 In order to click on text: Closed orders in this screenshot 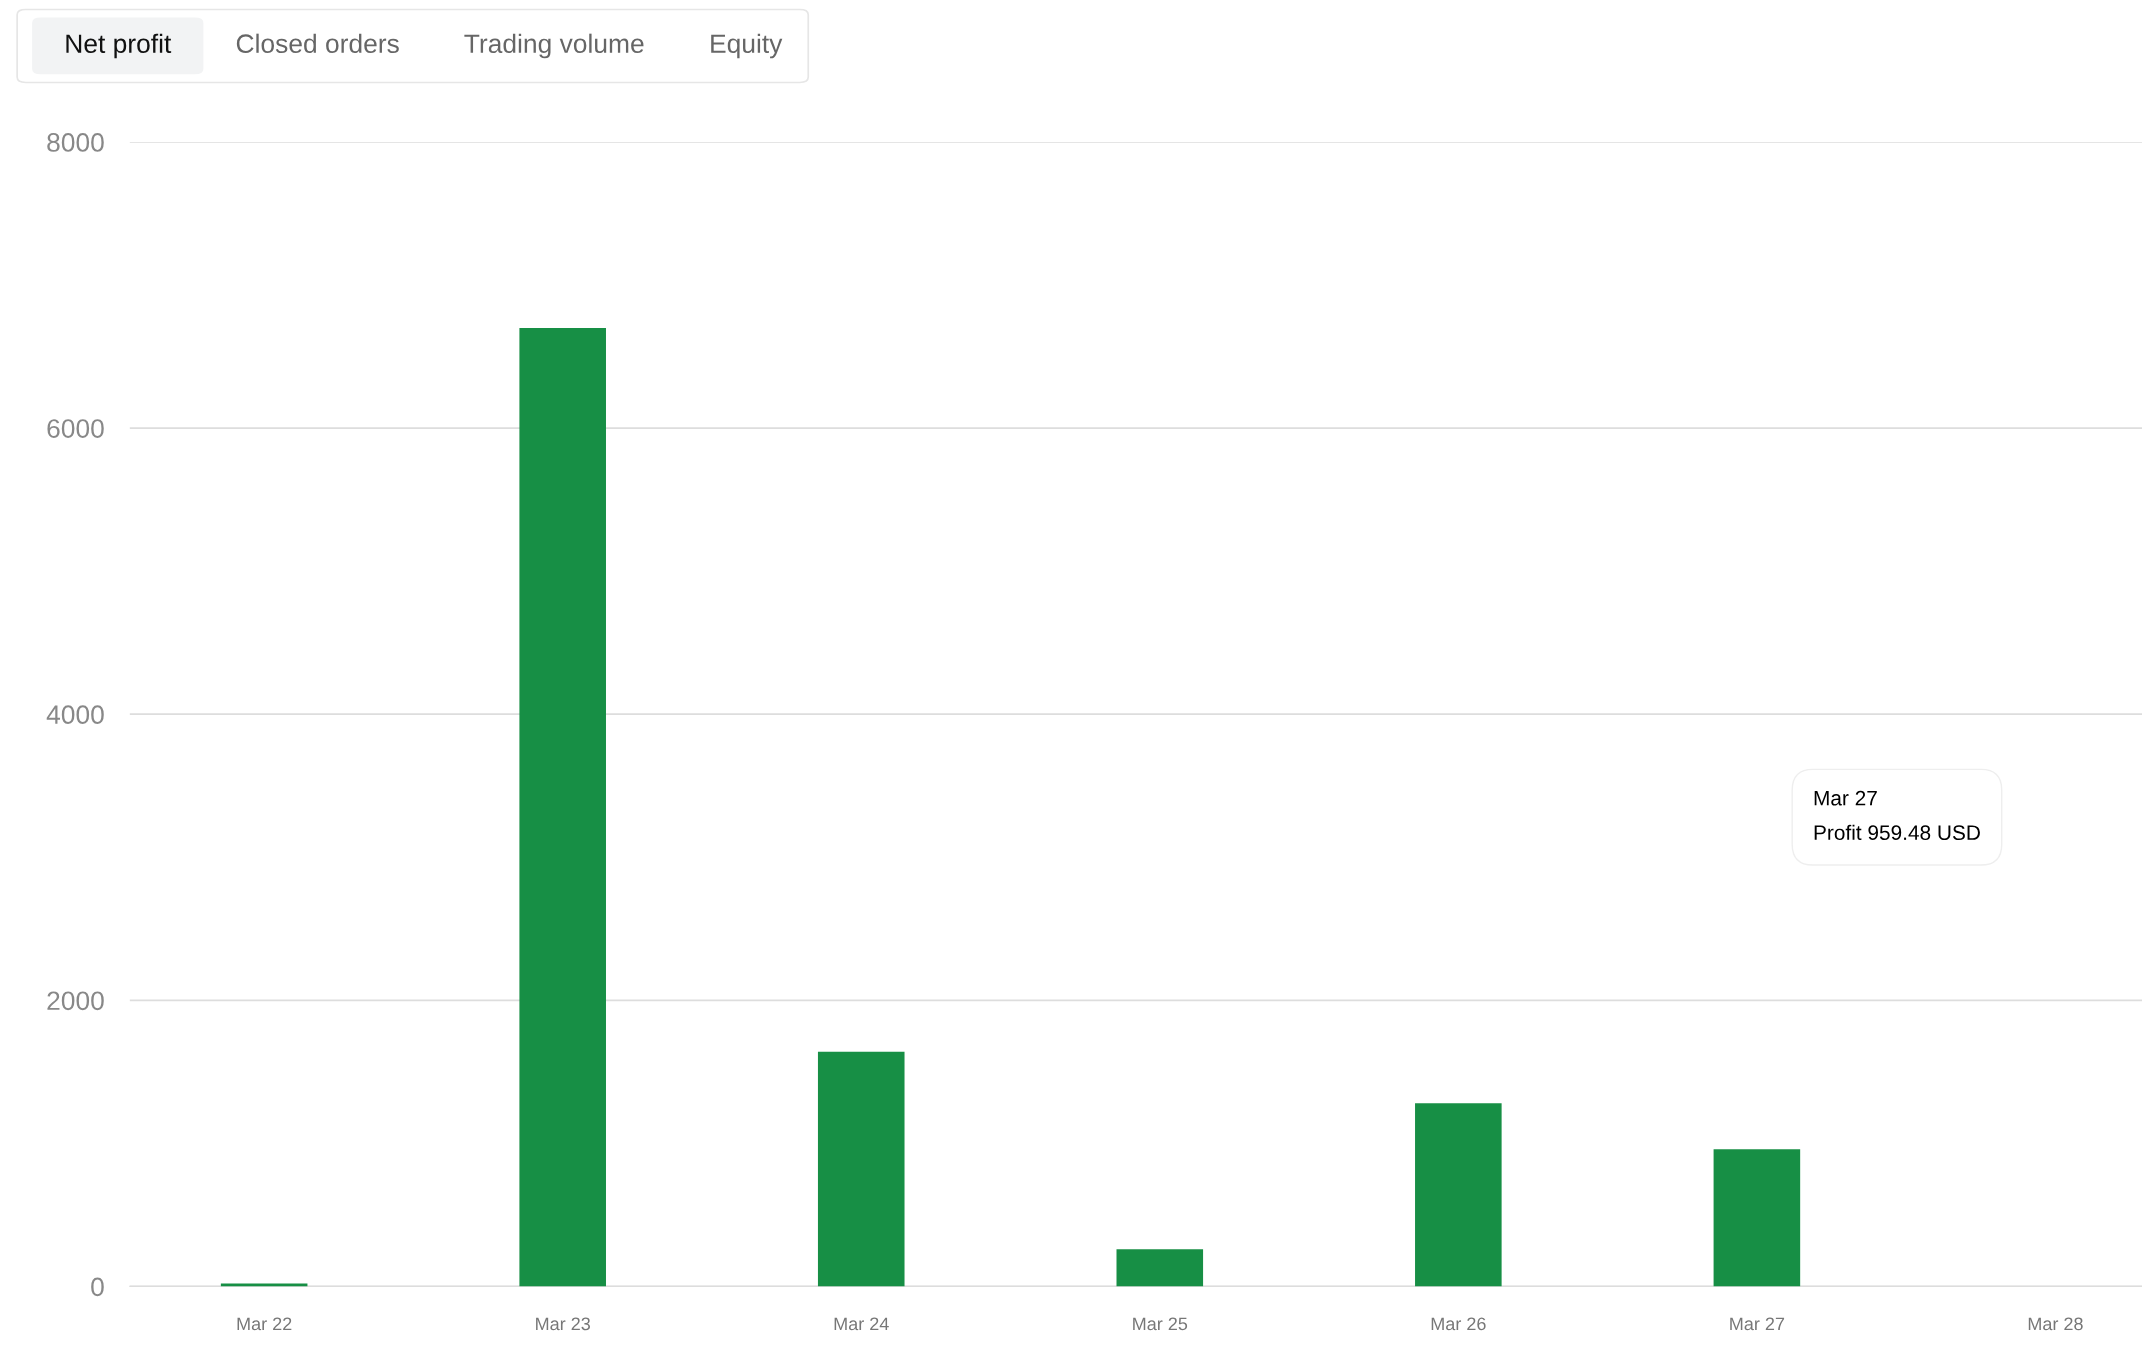, I will do `click(317, 43)`.